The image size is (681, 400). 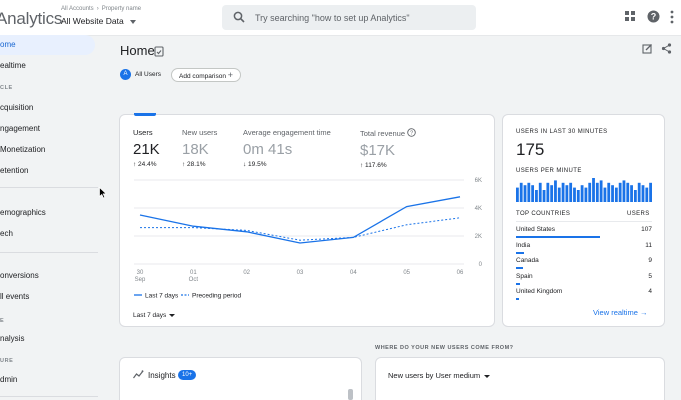 I want to click on realtime-count: 175, so click(x=530, y=149).